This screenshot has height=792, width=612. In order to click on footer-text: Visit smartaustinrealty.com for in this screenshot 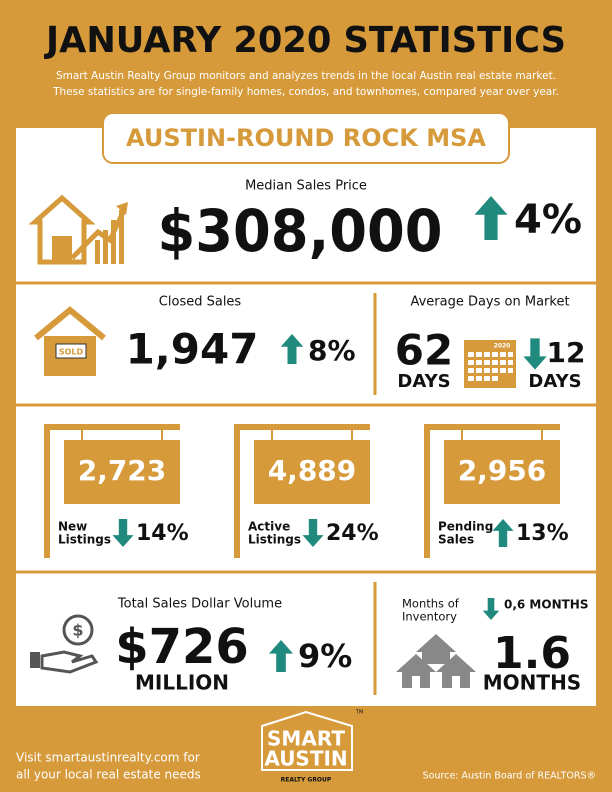, I will do `click(108, 758)`.